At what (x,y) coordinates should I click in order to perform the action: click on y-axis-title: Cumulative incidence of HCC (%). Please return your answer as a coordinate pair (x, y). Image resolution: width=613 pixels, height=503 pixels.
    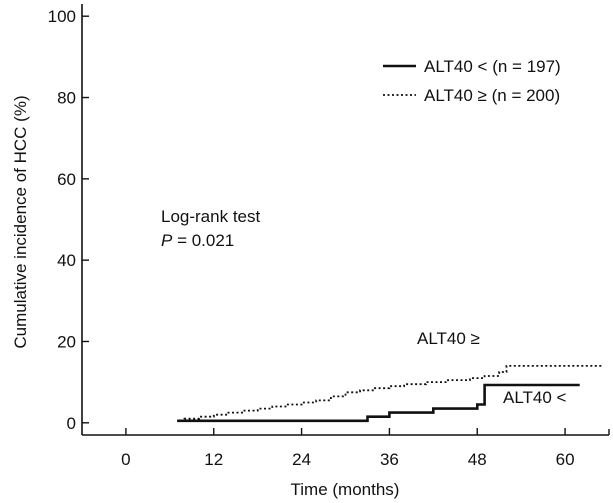
    Looking at the image, I should click on (20, 221).